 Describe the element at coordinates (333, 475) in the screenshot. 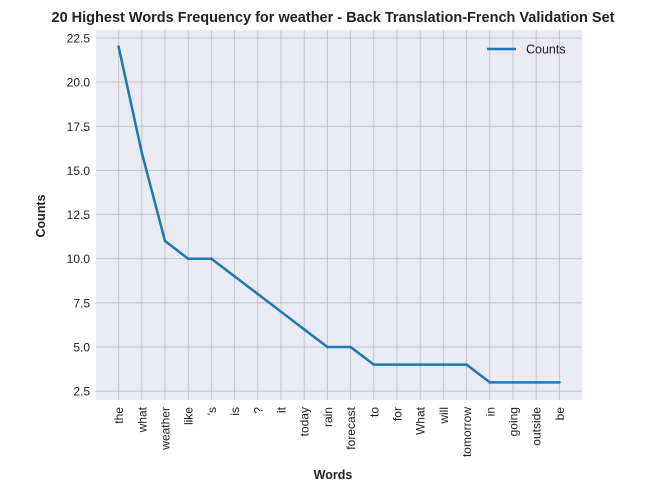

I see `x-axis-label: Words` at that location.